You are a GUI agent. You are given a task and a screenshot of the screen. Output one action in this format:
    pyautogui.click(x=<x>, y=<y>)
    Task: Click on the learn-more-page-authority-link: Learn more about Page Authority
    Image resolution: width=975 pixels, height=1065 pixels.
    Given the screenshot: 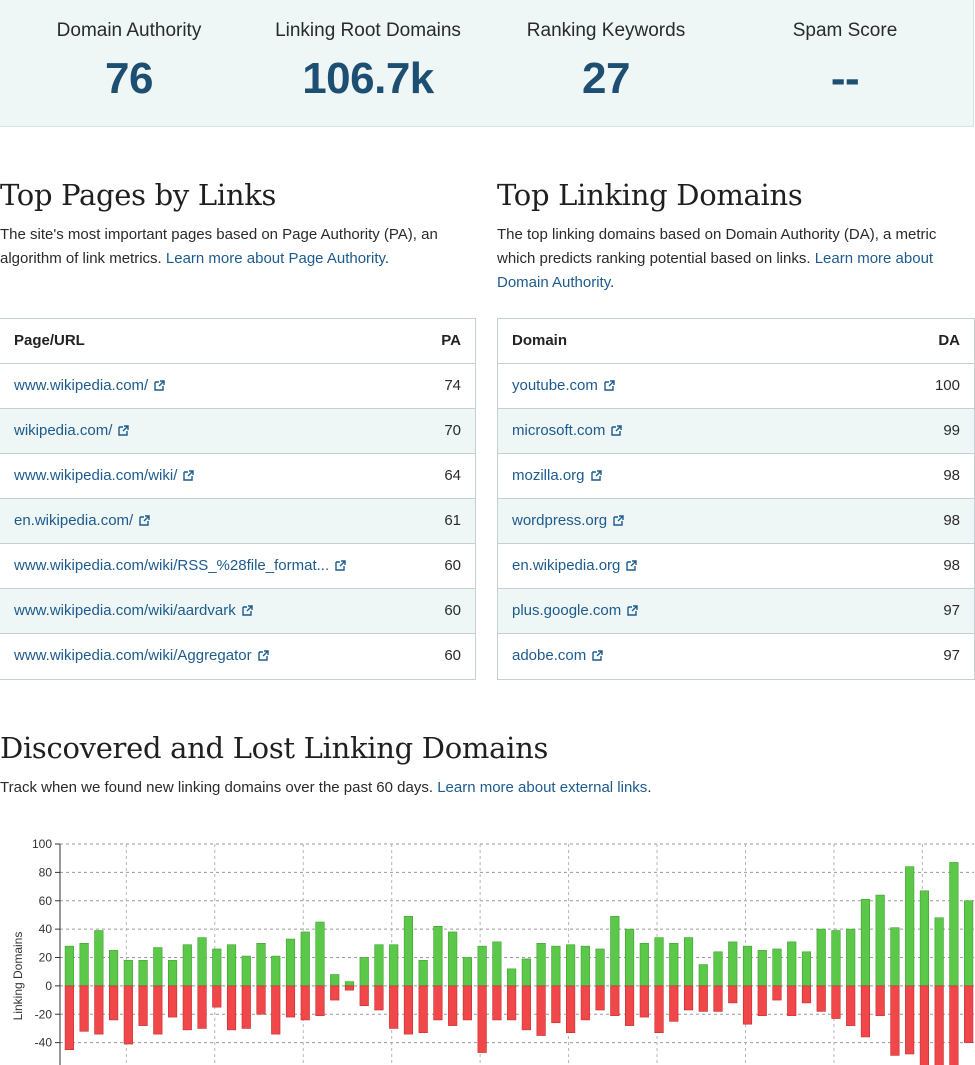 What is the action you would take?
    pyautogui.click(x=275, y=258)
    